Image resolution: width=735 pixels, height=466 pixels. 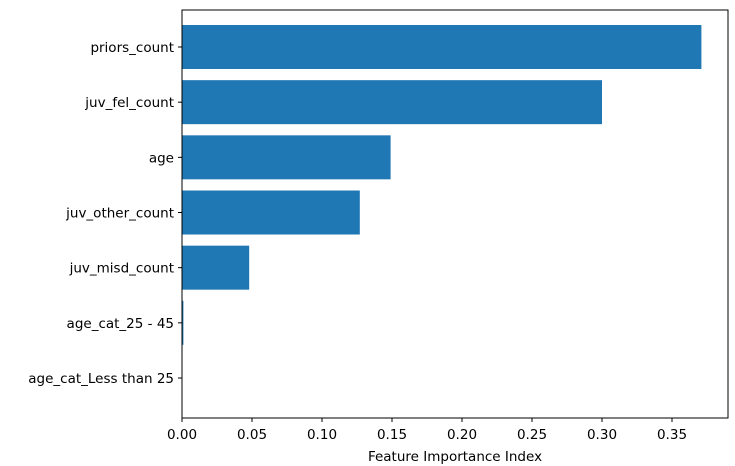 What do you see at coordinates (132, 48) in the screenshot?
I see `y-tick-label-0: priors_count` at bounding box center [132, 48].